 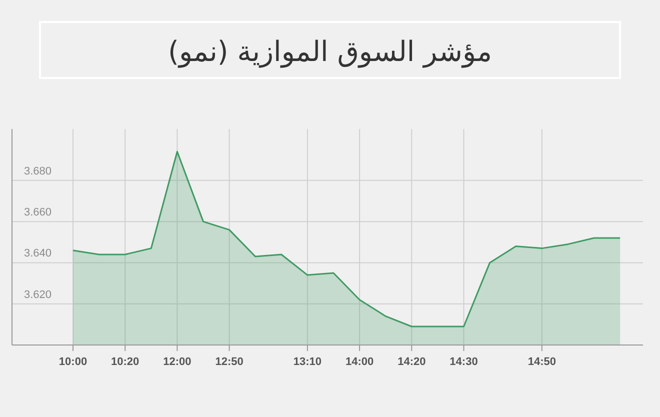 What do you see at coordinates (38, 294) in the screenshot?
I see `y-tick-label: 3.620` at bounding box center [38, 294].